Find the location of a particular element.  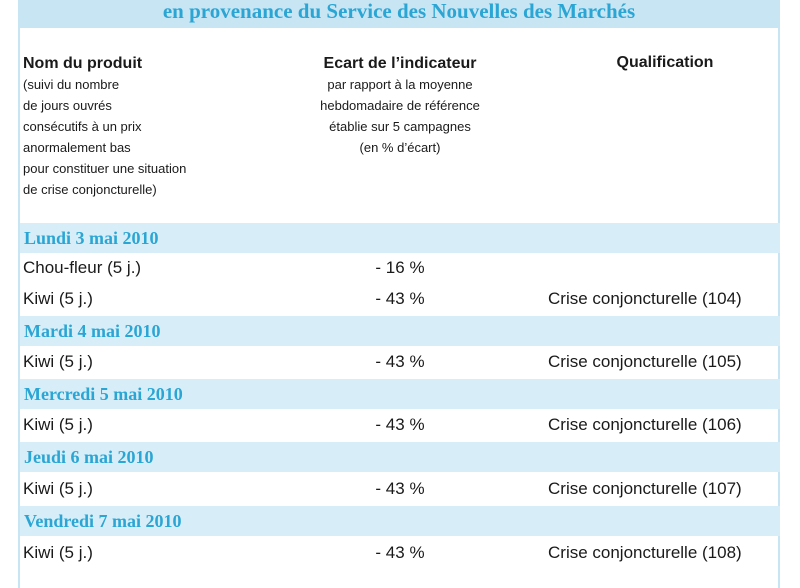

qualification-cell: Crise conjoncturelle (107) is located at coordinates (645, 488).